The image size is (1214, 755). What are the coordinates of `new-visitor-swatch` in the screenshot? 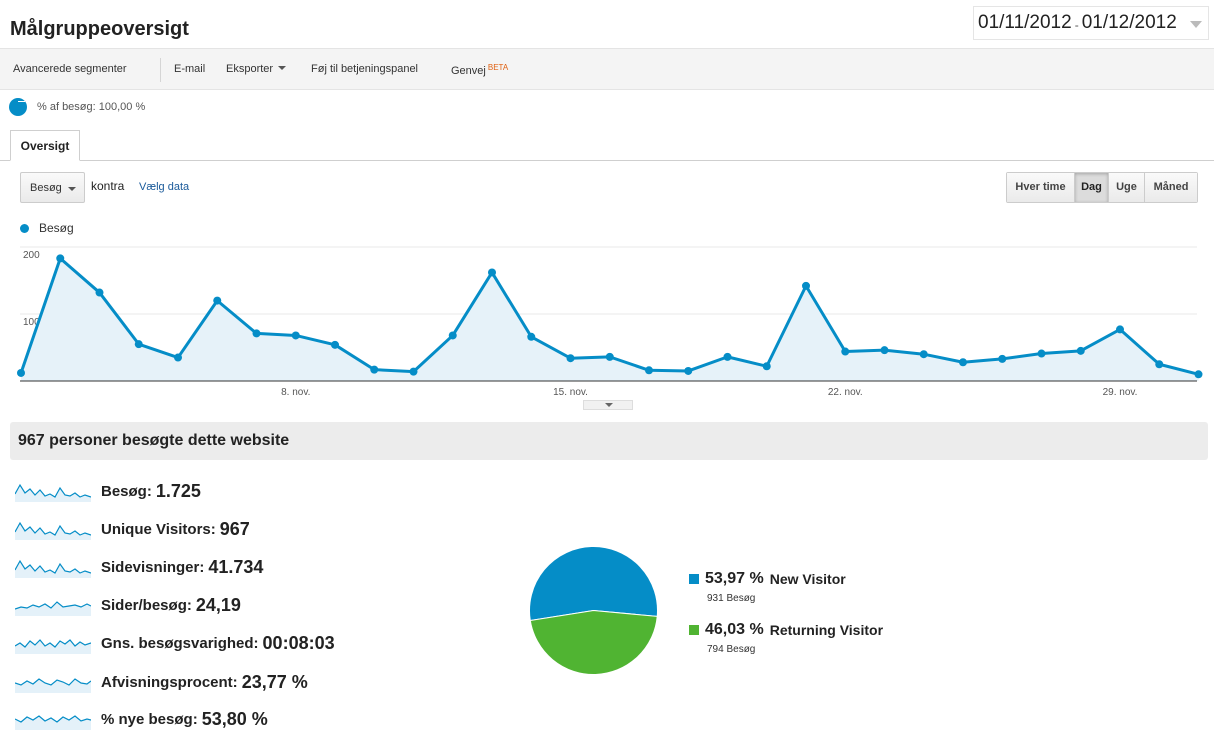 It's located at (694, 579).